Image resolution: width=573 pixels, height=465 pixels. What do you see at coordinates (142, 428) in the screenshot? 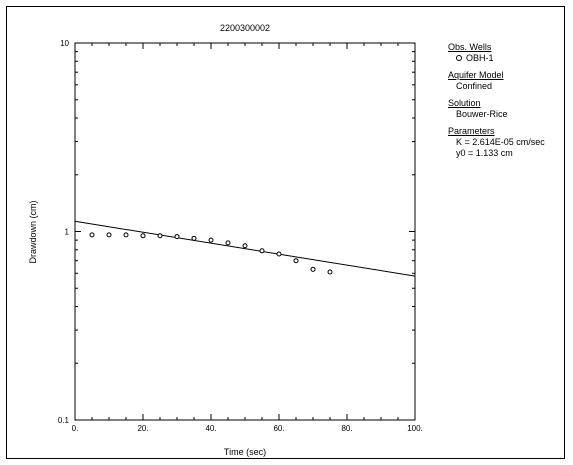
I see `x-tick-label: 20.` at bounding box center [142, 428].